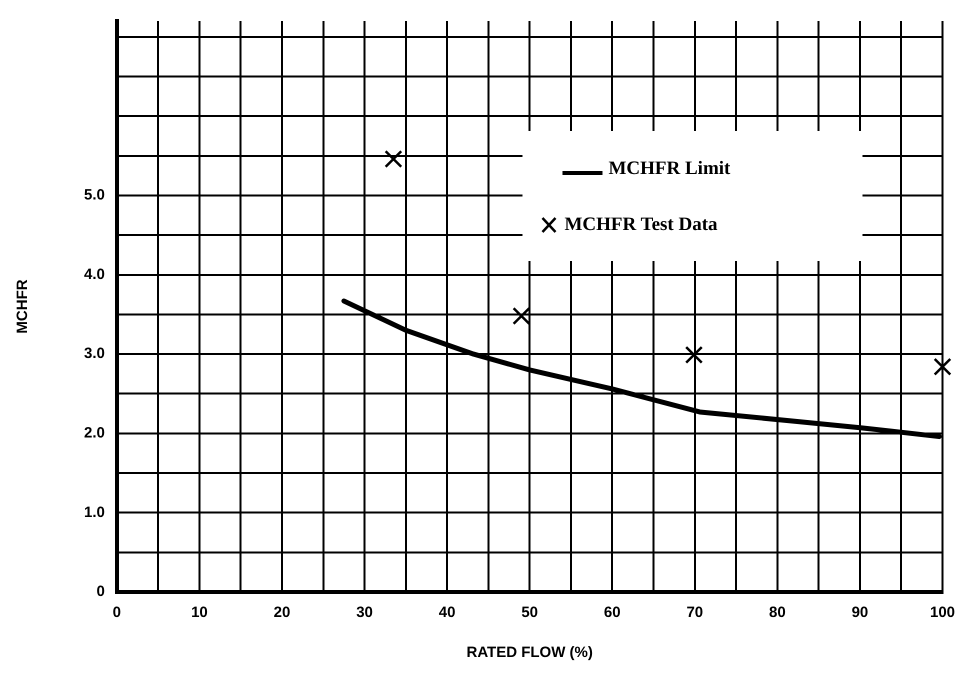 Image resolution: width=967 pixels, height=676 pixels. What do you see at coordinates (364, 613) in the screenshot?
I see `x-tick-label: 30` at bounding box center [364, 613].